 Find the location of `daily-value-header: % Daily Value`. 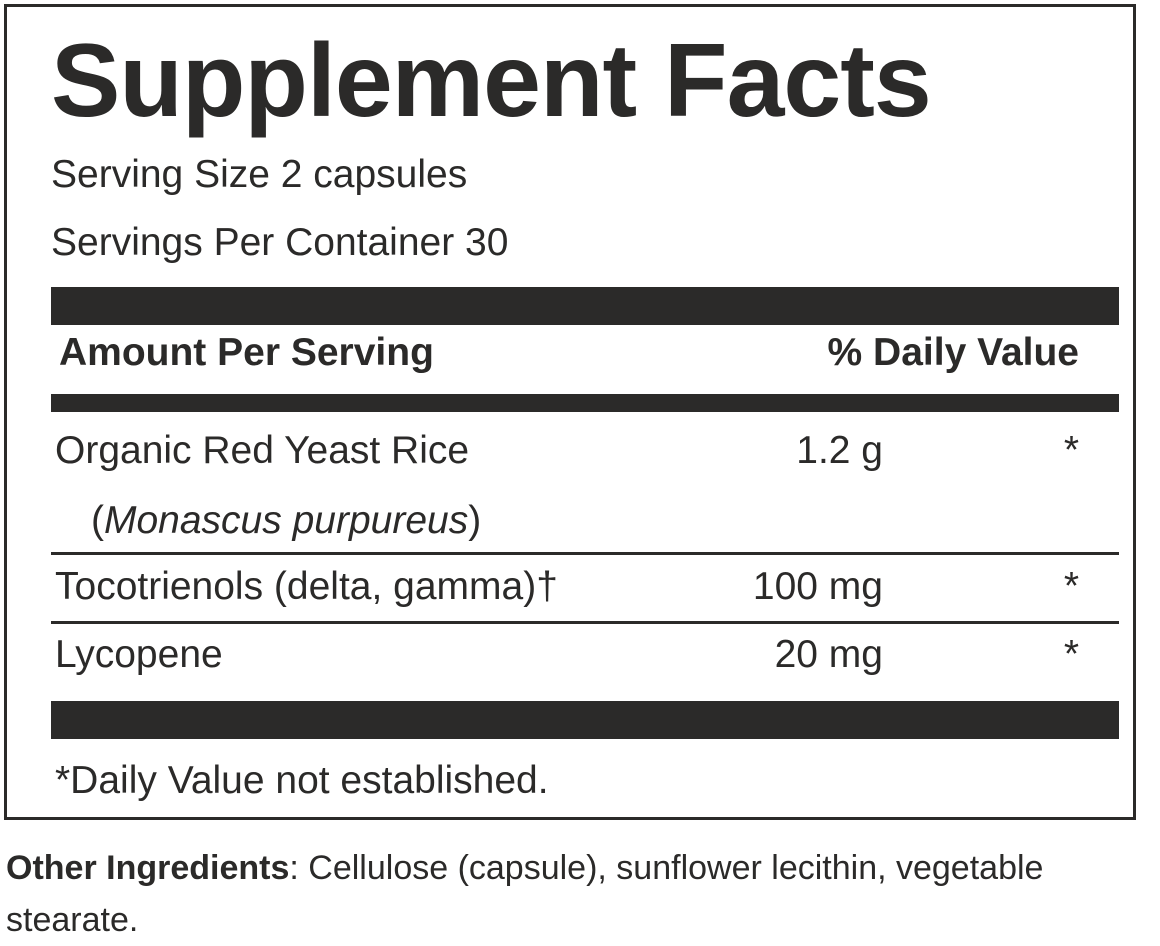

daily-value-header: % Daily Value is located at coordinates (953, 352).